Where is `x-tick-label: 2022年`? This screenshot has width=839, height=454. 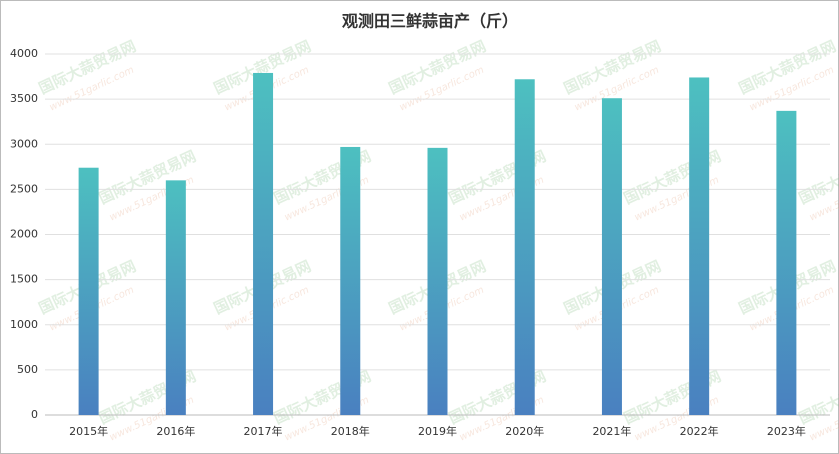 x-tick-label: 2022年 is located at coordinates (699, 431).